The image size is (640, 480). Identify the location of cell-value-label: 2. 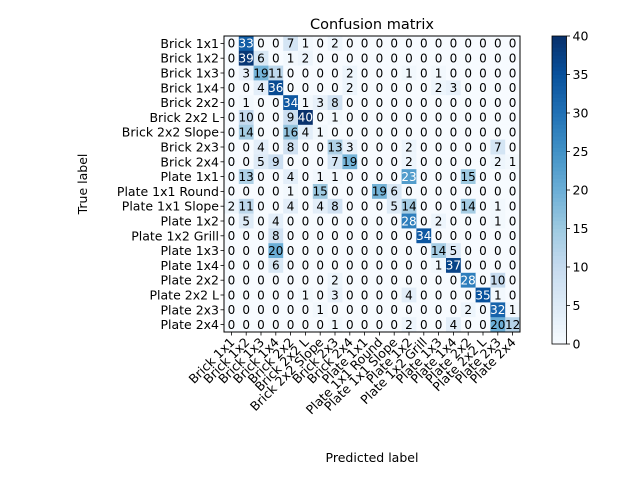
(350, 88).